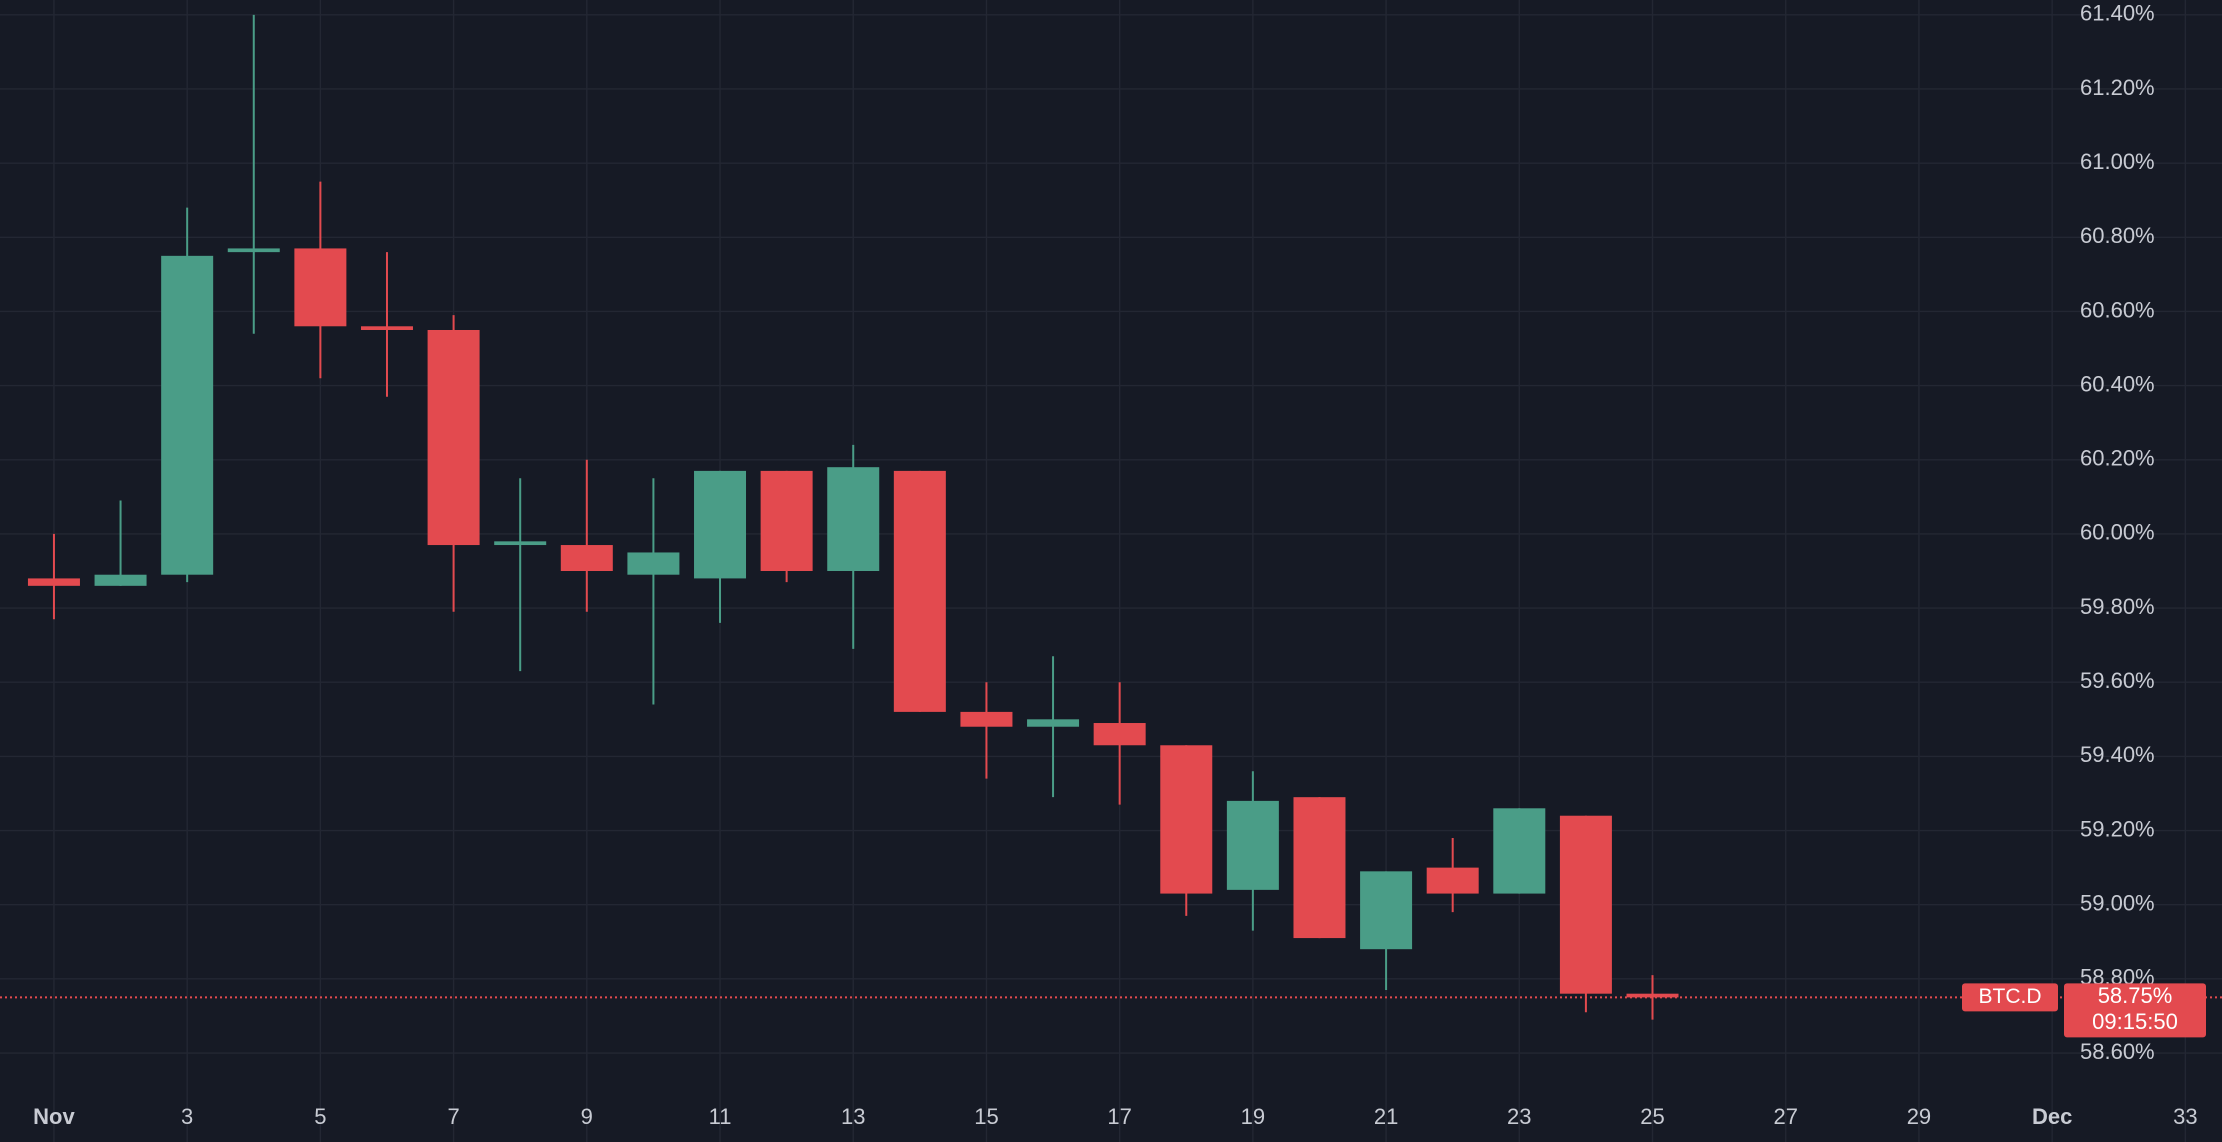 Image resolution: width=2222 pixels, height=1142 pixels. What do you see at coordinates (1785, 1116) in the screenshot?
I see `x-tick-label: 27` at bounding box center [1785, 1116].